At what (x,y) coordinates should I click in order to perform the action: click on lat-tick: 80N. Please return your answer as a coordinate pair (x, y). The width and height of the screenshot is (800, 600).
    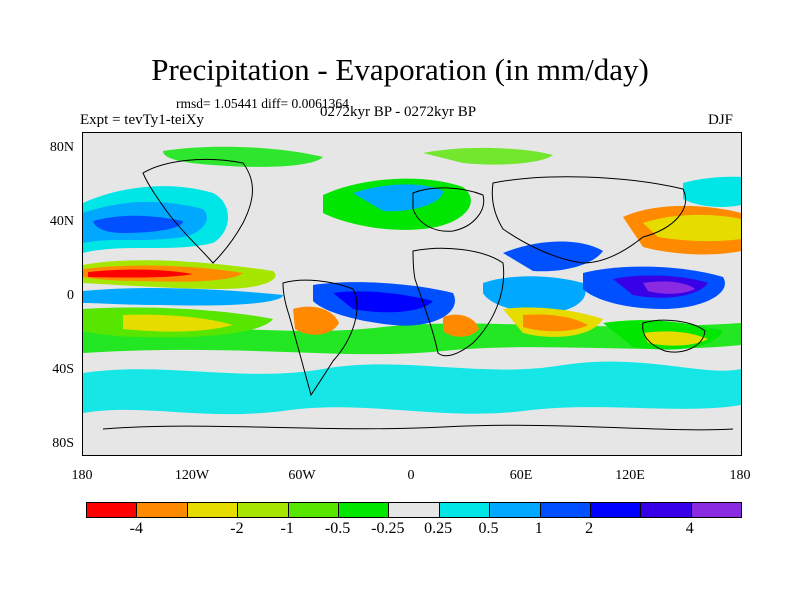
    Looking at the image, I should click on (61, 147).